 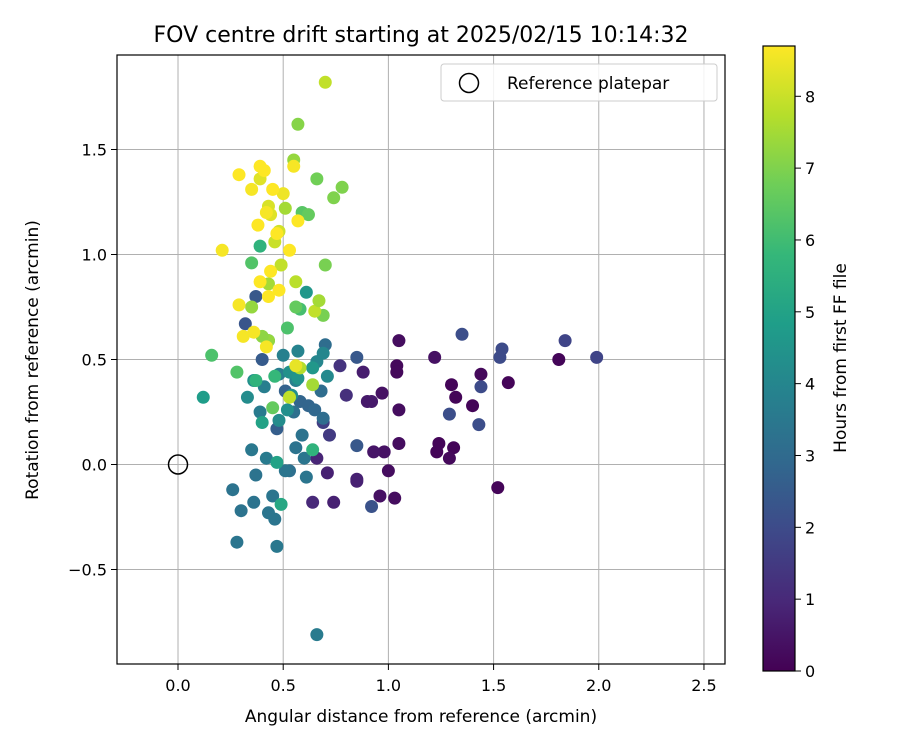 What do you see at coordinates (810, 312) in the screenshot?
I see `colorbar-tick-label: 5` at bounding box center [810, 312].